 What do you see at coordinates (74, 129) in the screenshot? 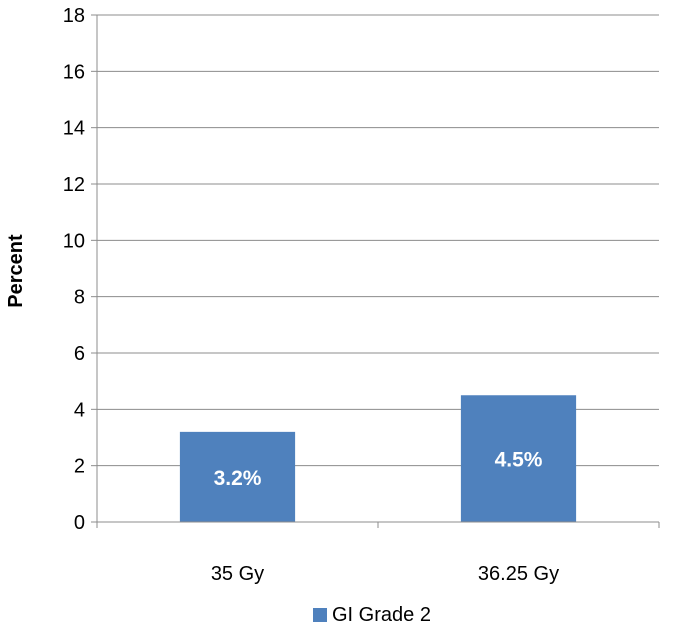
I see `y-tick-label: 14` at bounding box center [74, 129].